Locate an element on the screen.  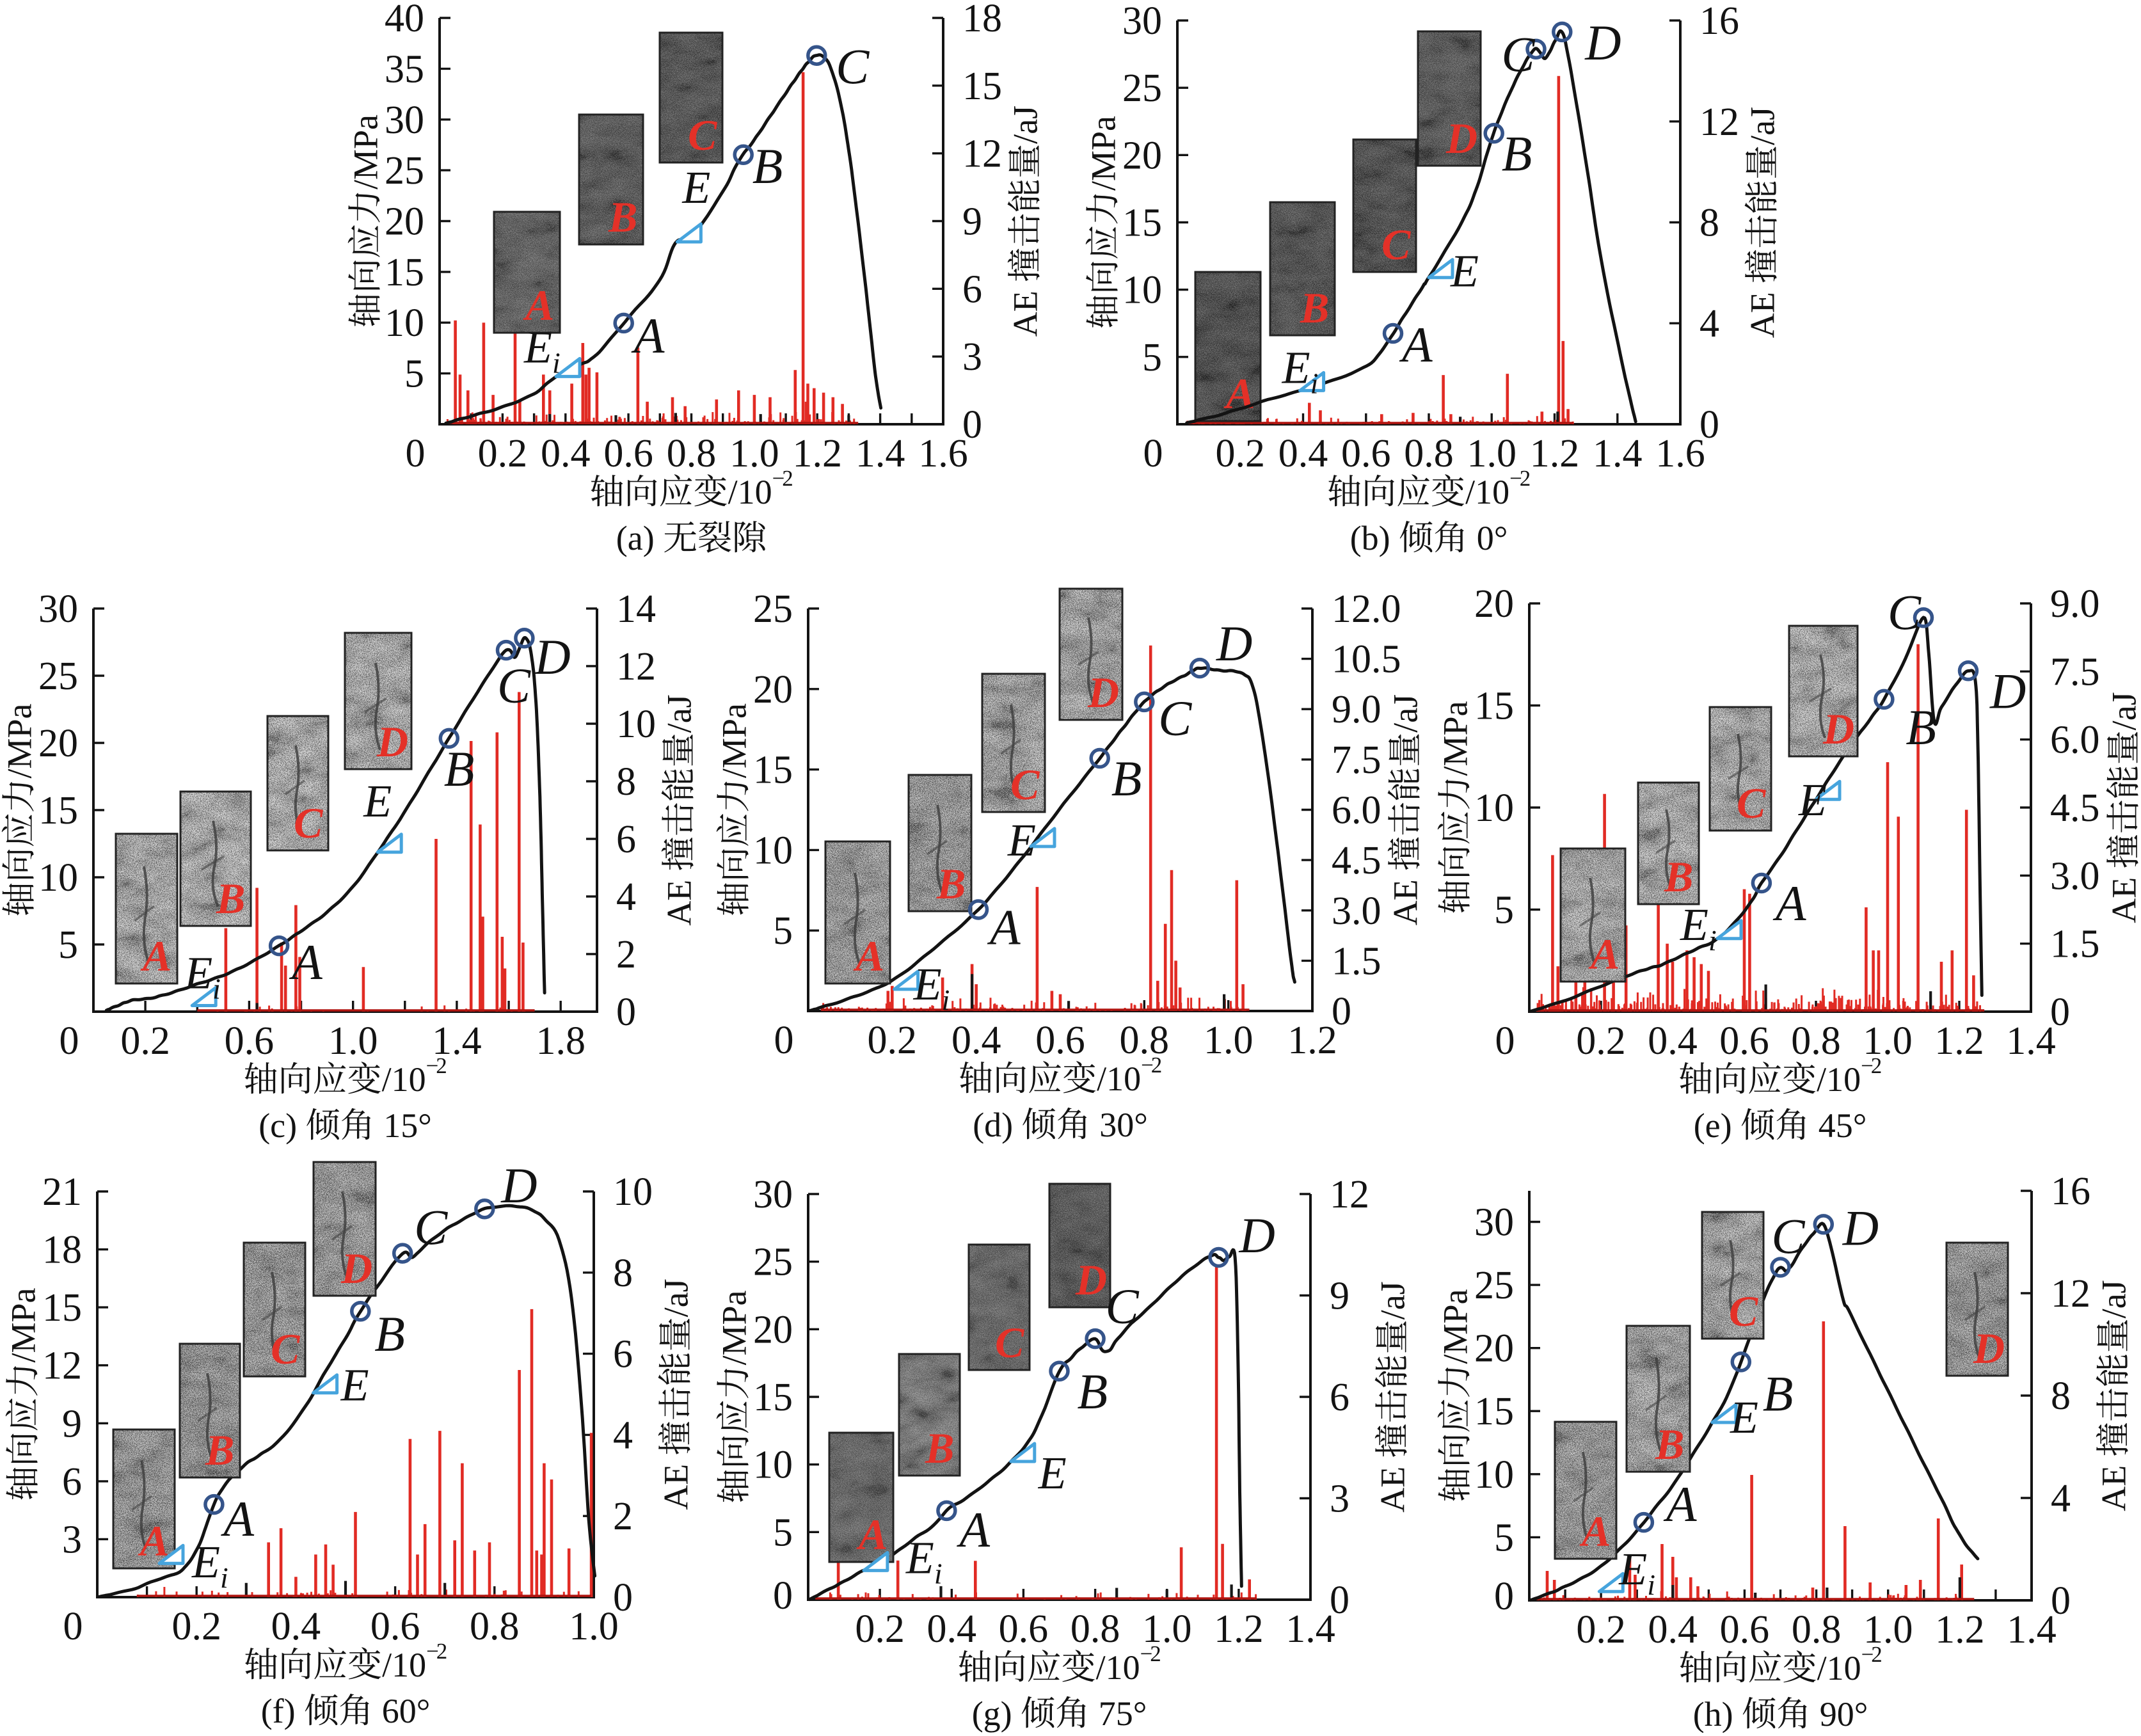
svg-text: 60° is located at coordinates (406, 1711).